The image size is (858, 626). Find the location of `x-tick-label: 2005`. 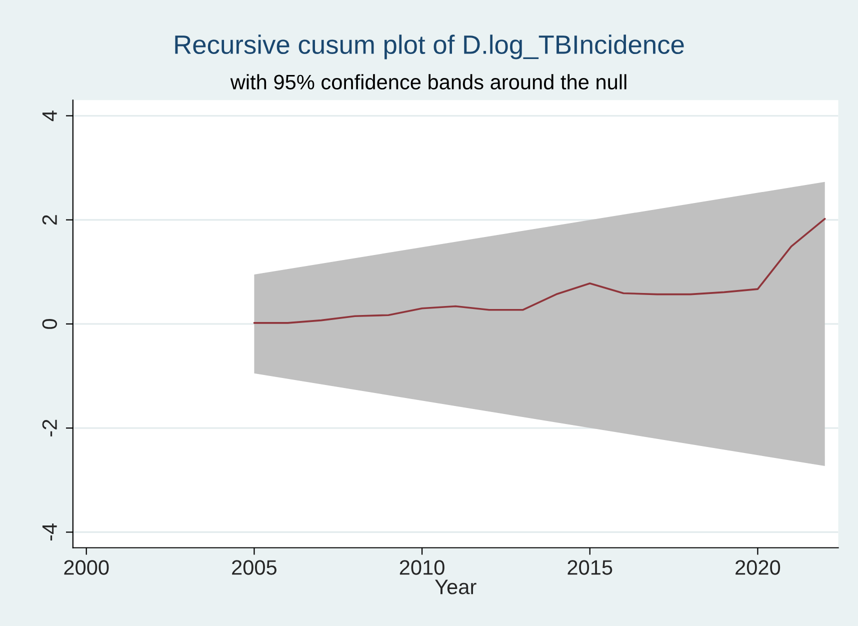

x-tick-label: 2005 is located at coordinates (254, 567).